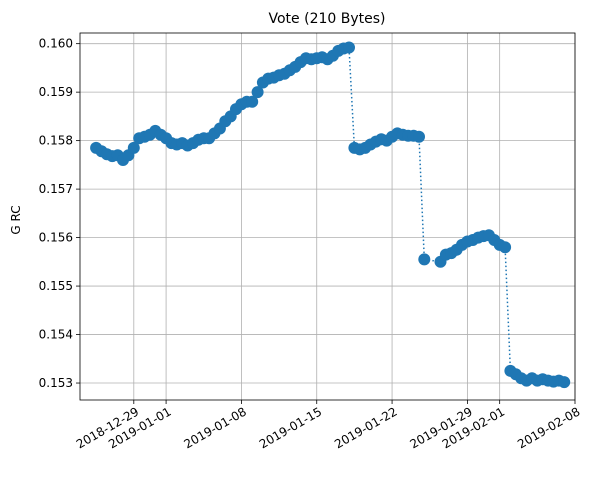  I want to click on x-tick-label: 2019-01-15, so click(290, 427).